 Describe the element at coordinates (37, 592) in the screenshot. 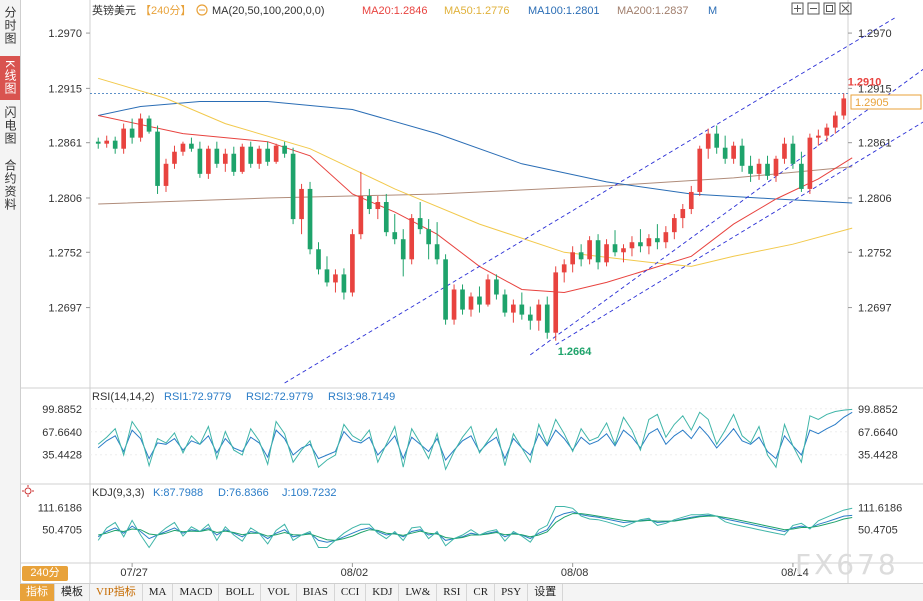

I see `tab-indicators: 指标` at that location.